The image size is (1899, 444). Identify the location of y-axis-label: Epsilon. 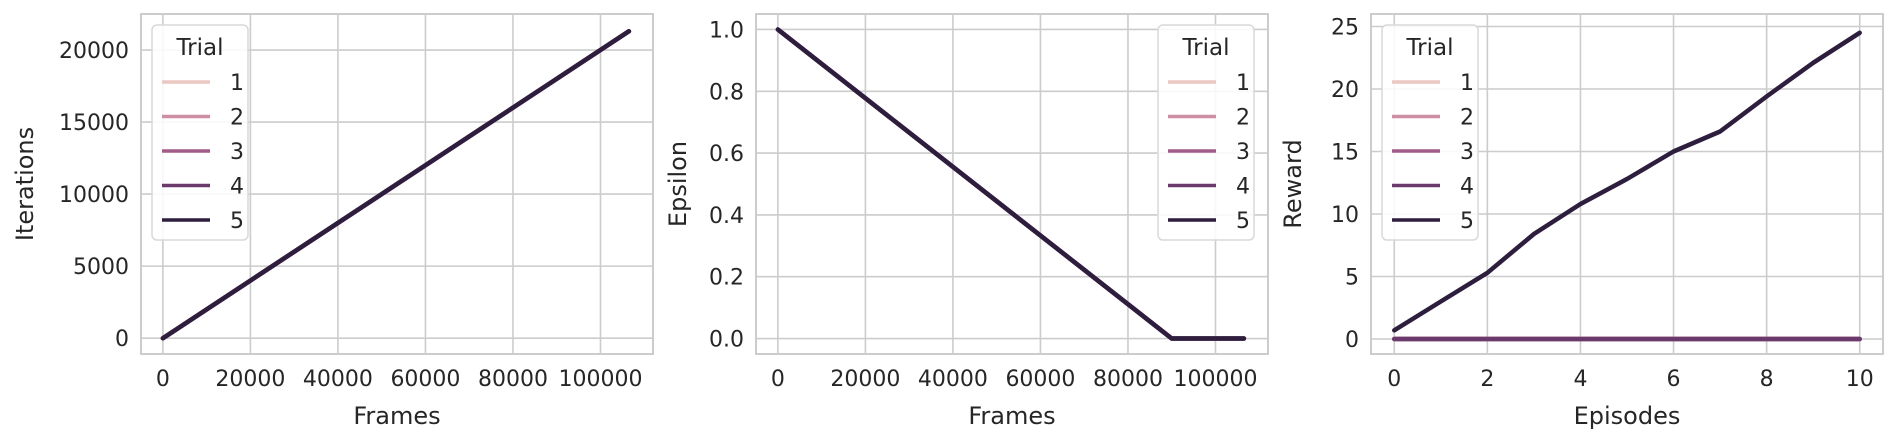
(678, 184).